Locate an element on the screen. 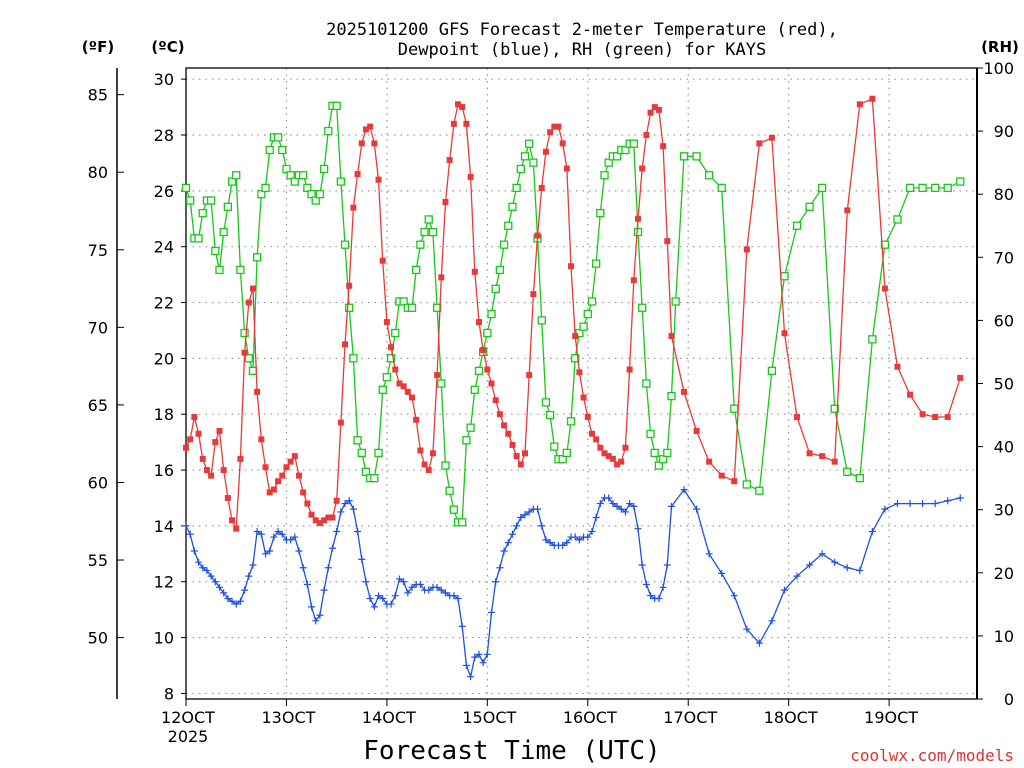 The height and width of the screenshot is (768, 1024). x-axis-label: Forecast Time (UTC) is located at coordinates (511, 751).